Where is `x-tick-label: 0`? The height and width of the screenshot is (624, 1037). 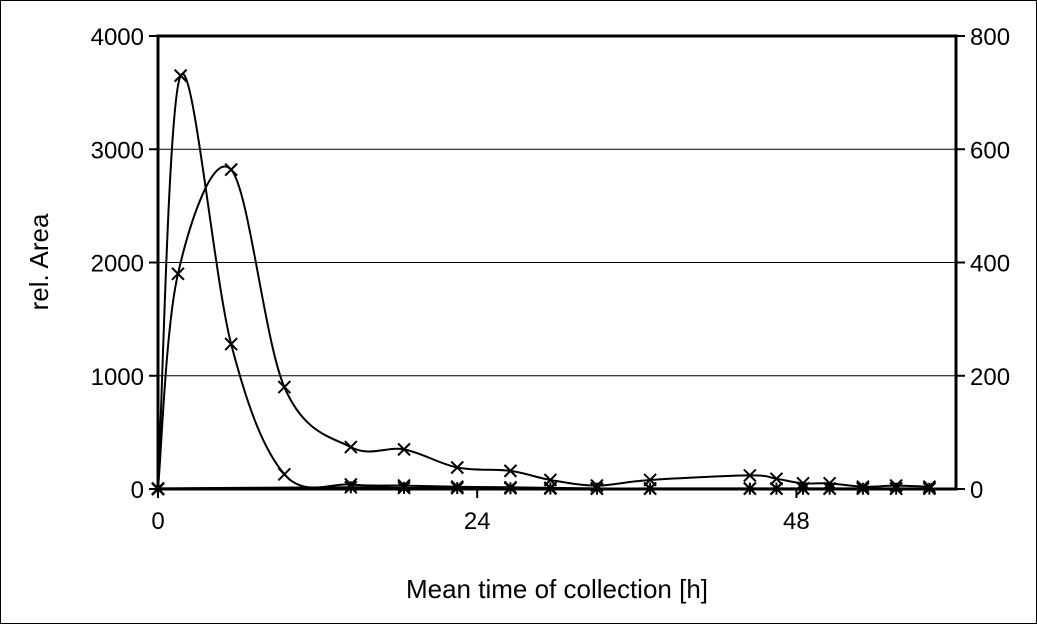 x-tick-label: 0 is located at coordinates (157, 521).